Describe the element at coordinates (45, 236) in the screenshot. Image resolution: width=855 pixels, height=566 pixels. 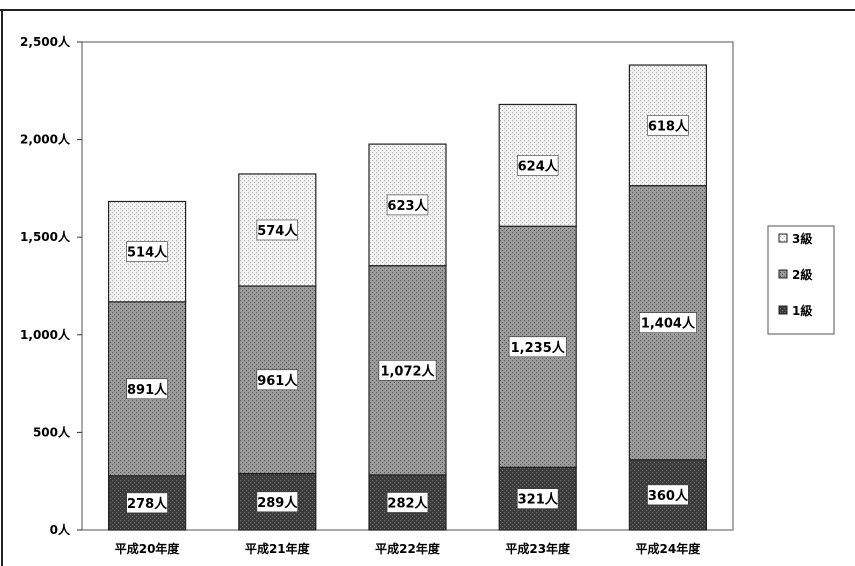
I see `y-tick-label: 1,500人` at that location.